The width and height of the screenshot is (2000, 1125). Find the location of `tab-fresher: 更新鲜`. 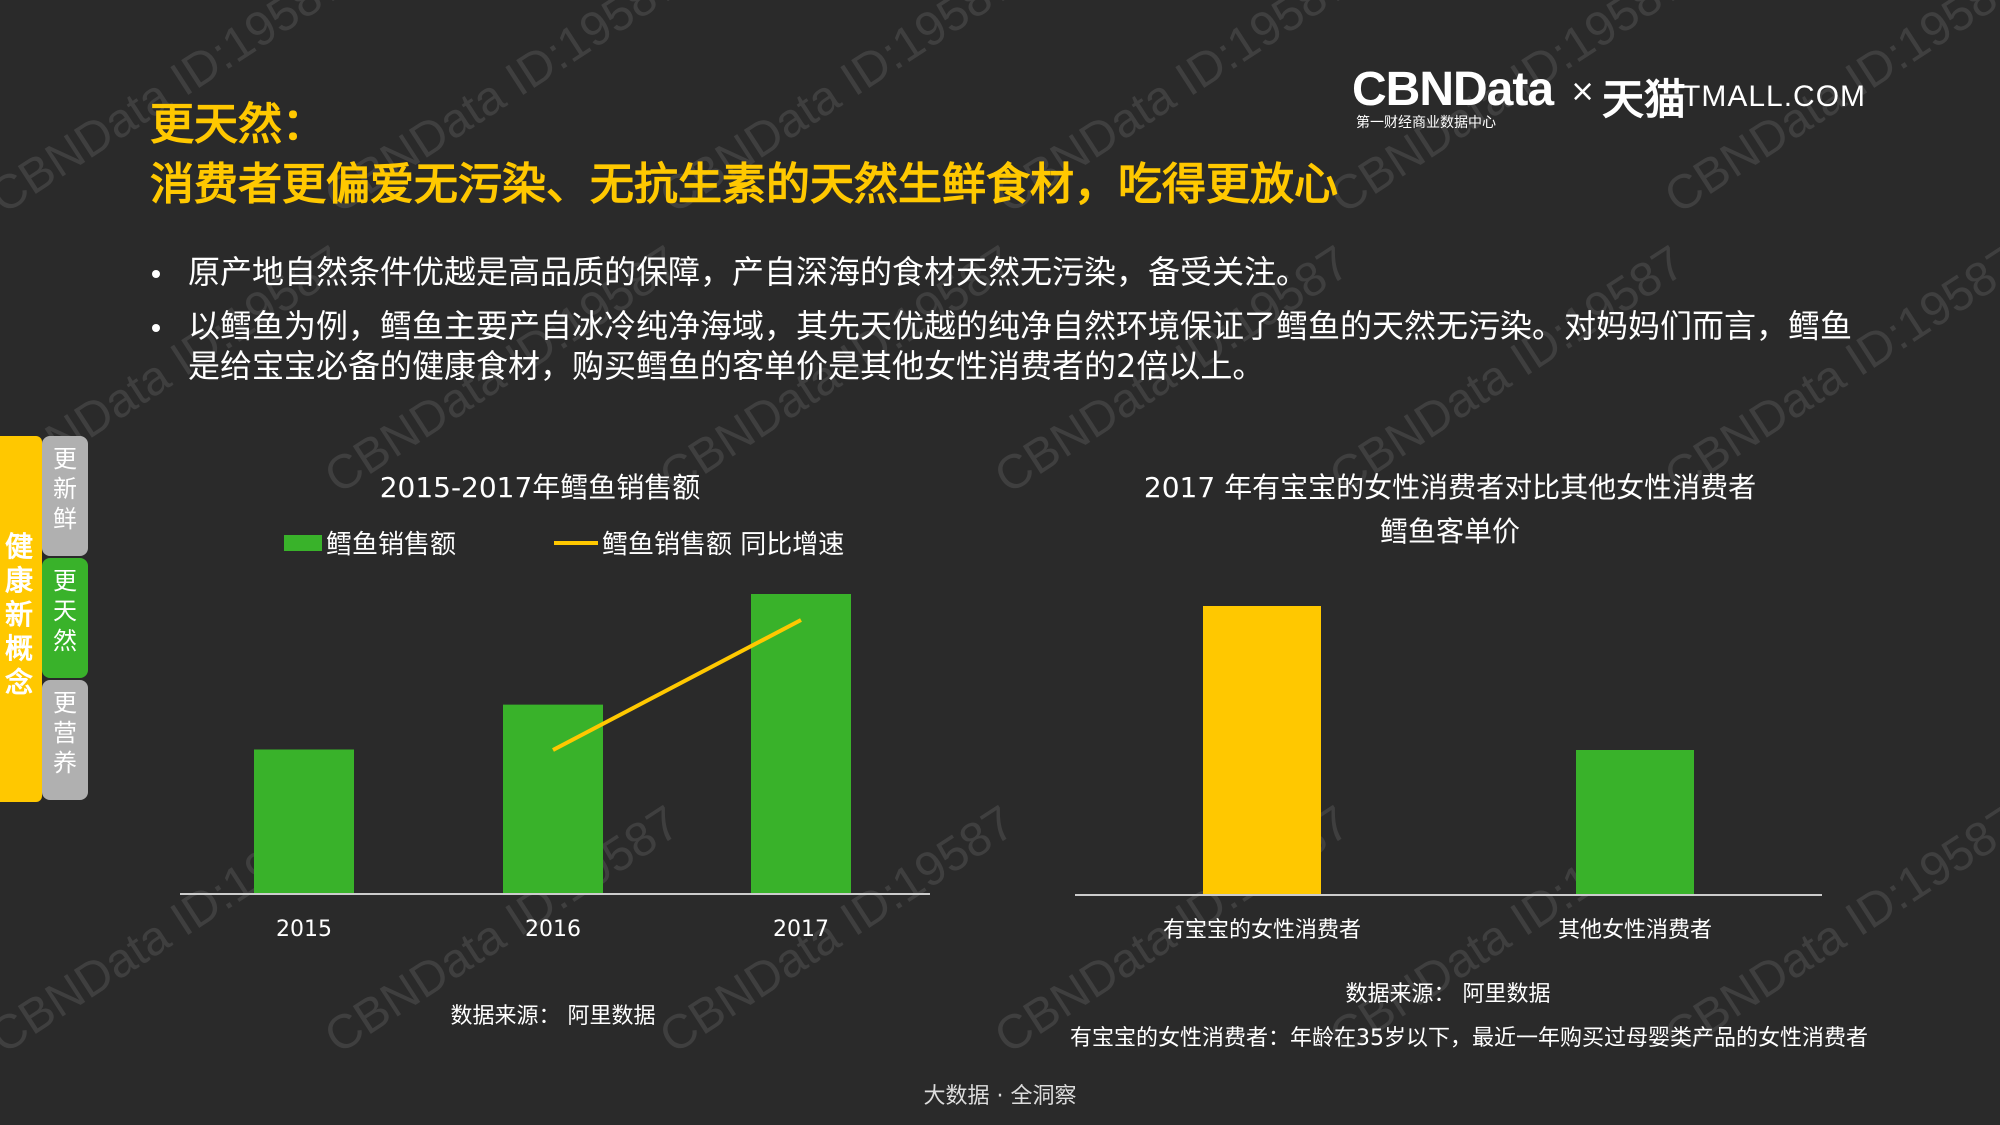

tab-fresher: 更新鲜 is located at coordinates (65, 496).